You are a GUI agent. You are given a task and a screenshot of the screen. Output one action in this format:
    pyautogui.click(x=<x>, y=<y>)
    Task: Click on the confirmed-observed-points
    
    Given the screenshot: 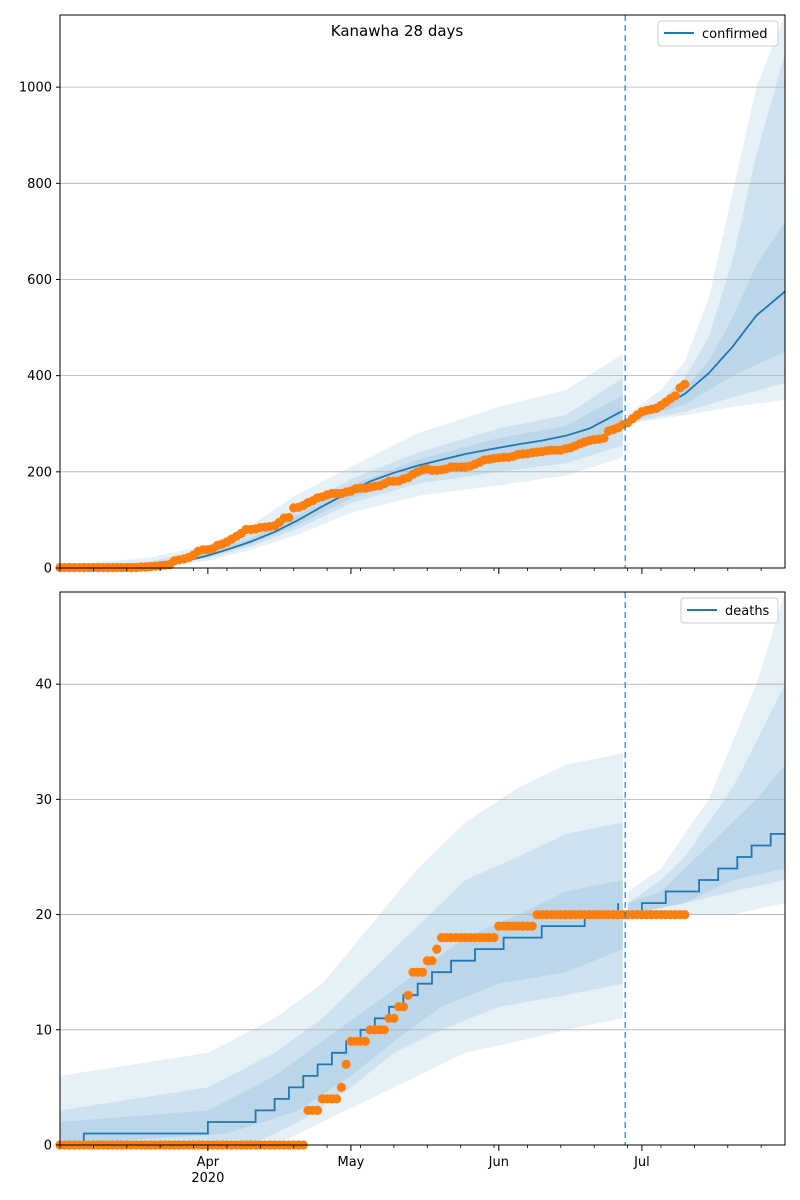 What is the action you would take?
    pyautogui.click(x=372, y=476)
    